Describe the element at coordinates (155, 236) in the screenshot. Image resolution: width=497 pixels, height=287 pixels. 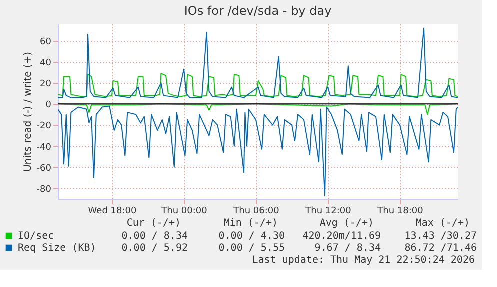
I see `text: 0.00 / 8.34` at that location.